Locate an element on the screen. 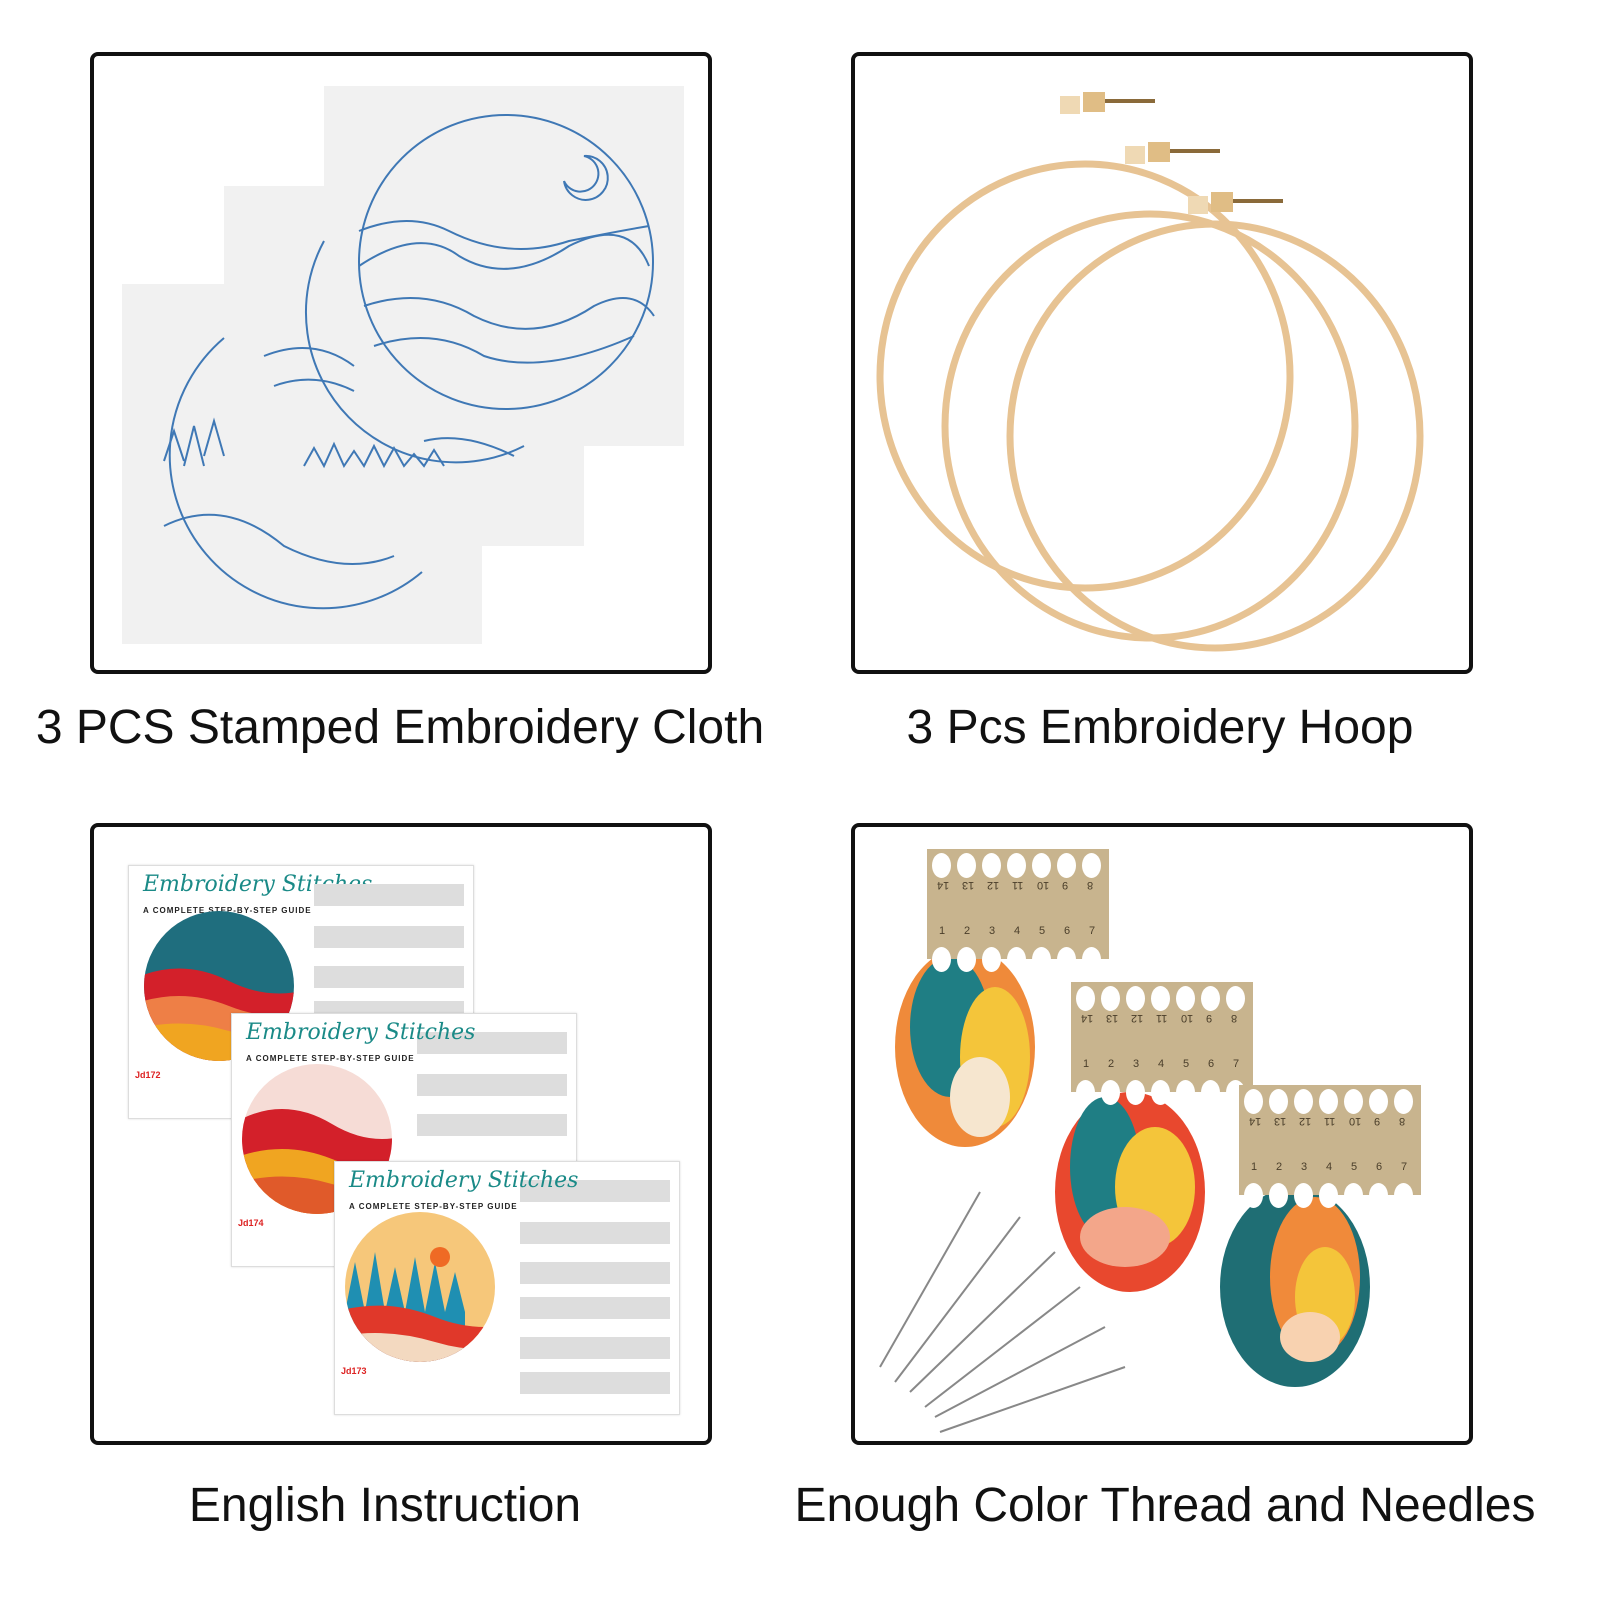 This screenshot has width=1600, height=1600. sheet-code: Jd174 is located at coordinates (251, 1223).